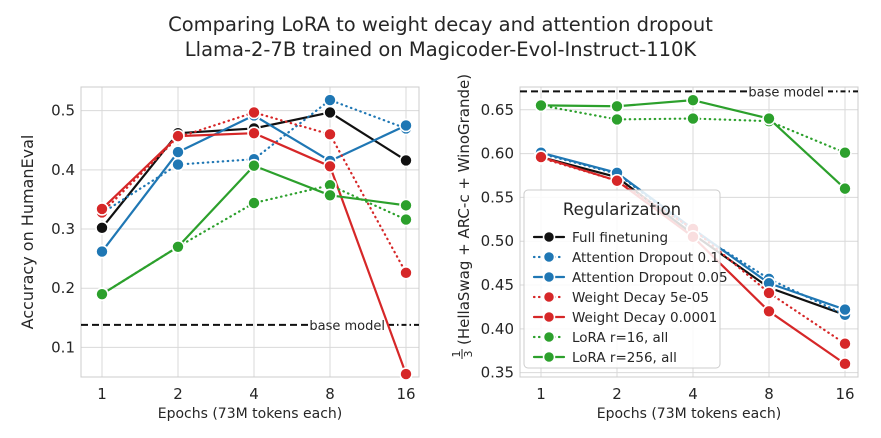 The width and height of the screenshot is (881, 438). I want to click on y-axis-label: Accuracy on HumanEval, so click(27, 232).